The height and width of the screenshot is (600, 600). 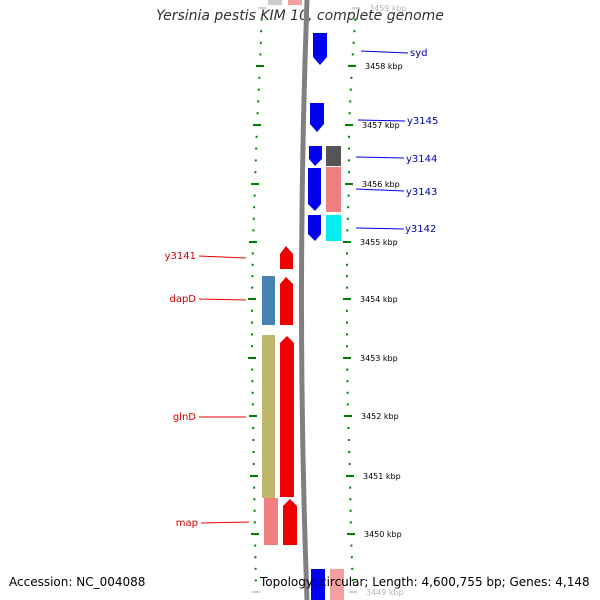 I want to click on feature-block-map, so click(x=271, y=521).